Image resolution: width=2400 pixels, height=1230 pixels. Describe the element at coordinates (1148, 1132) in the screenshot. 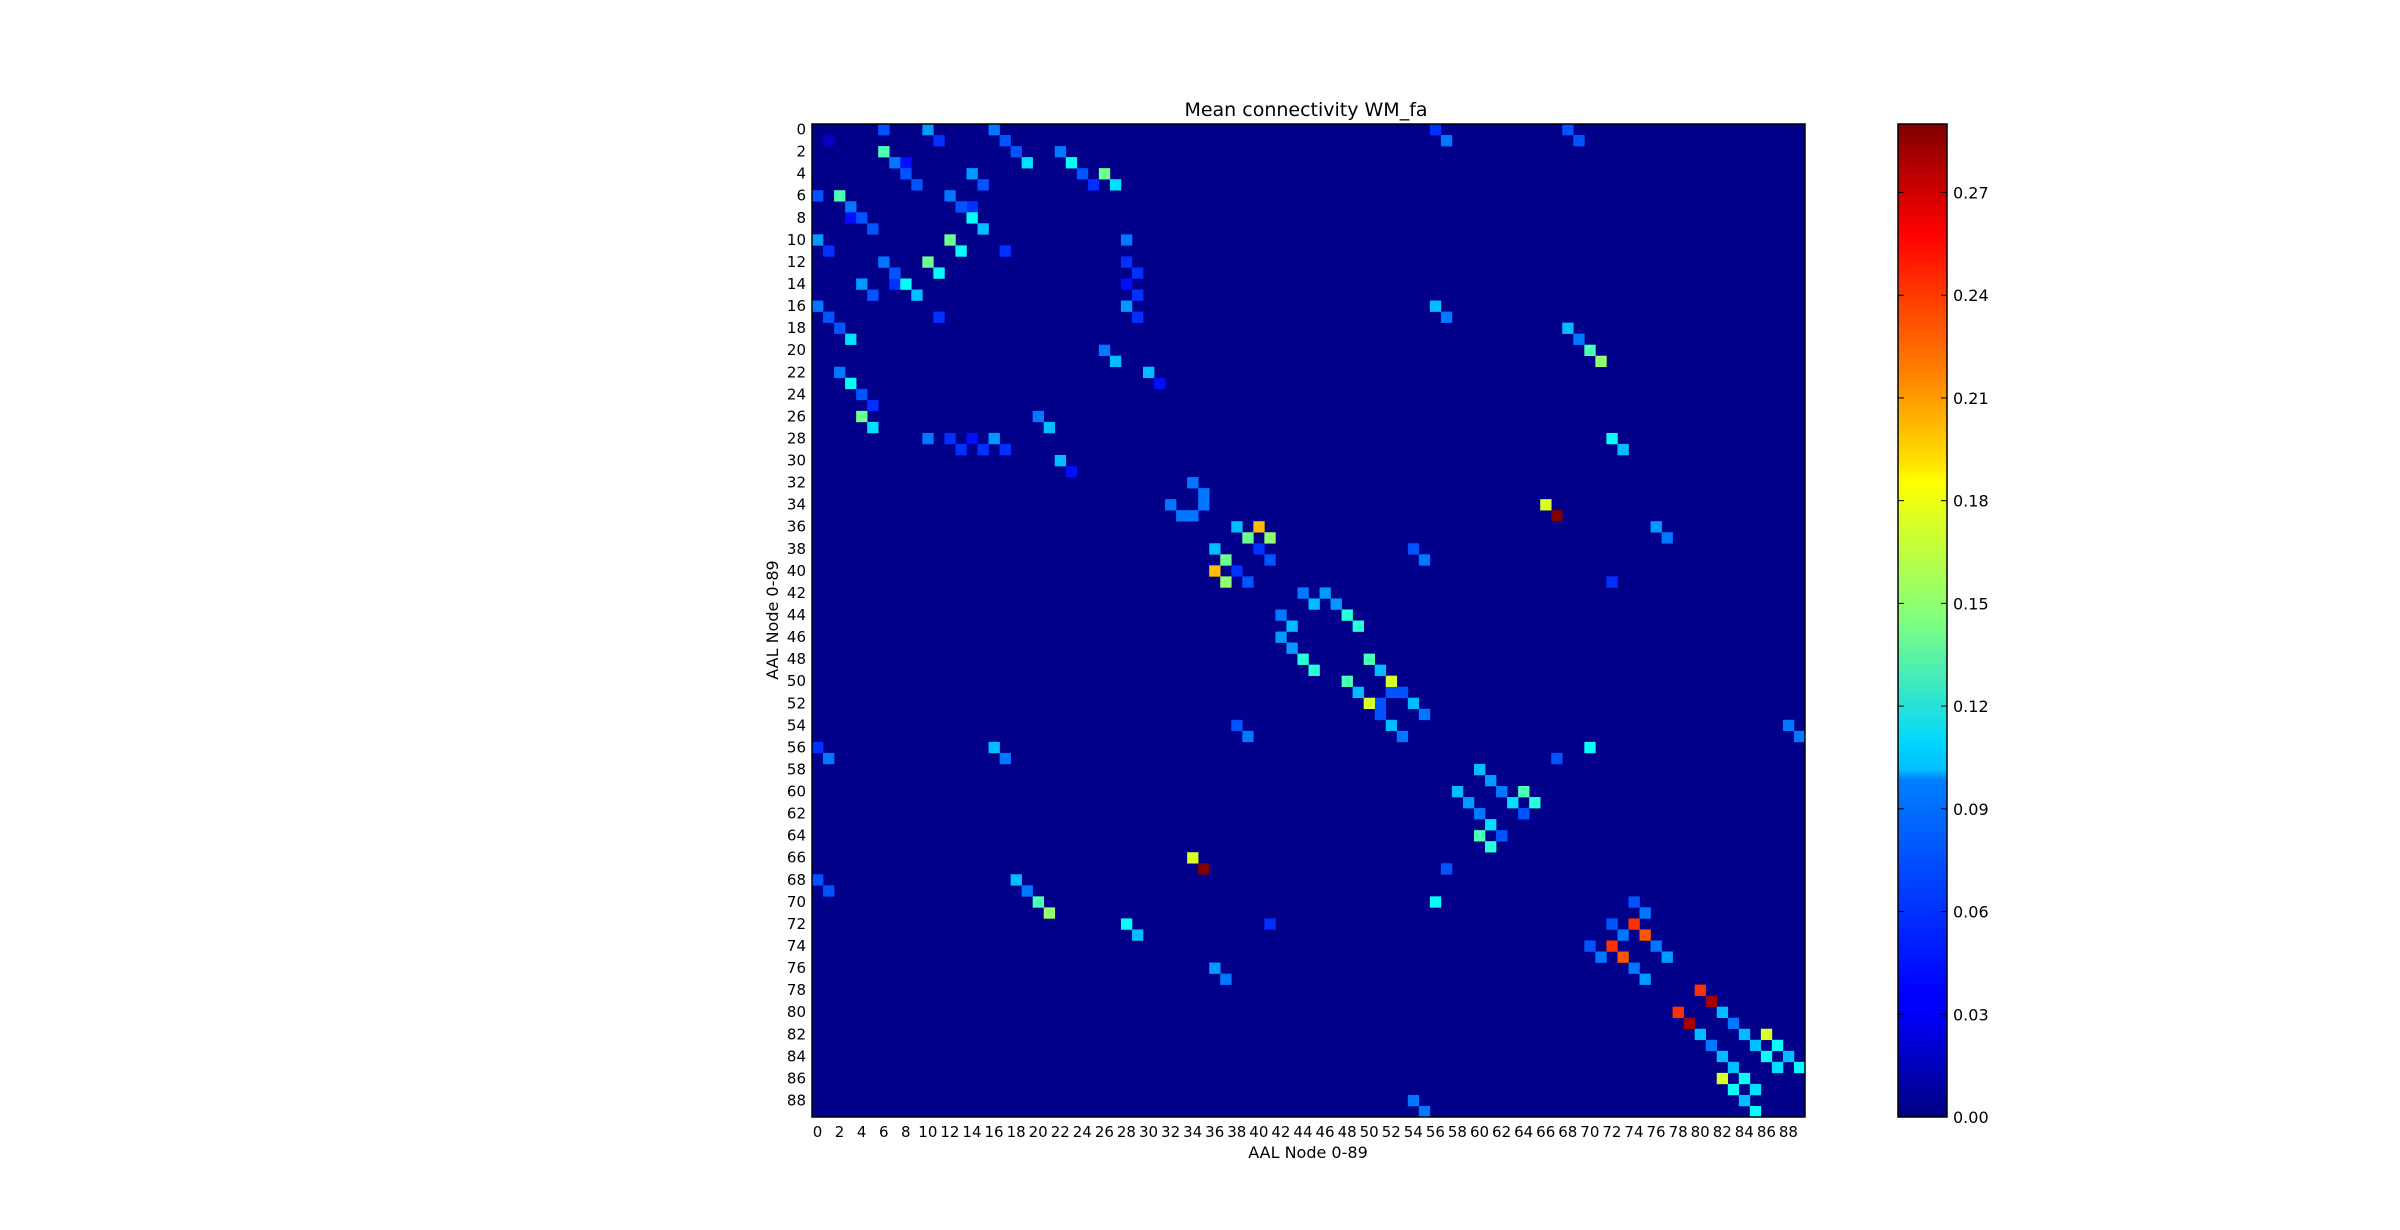

I see `x-tick-label: 30` at that location.